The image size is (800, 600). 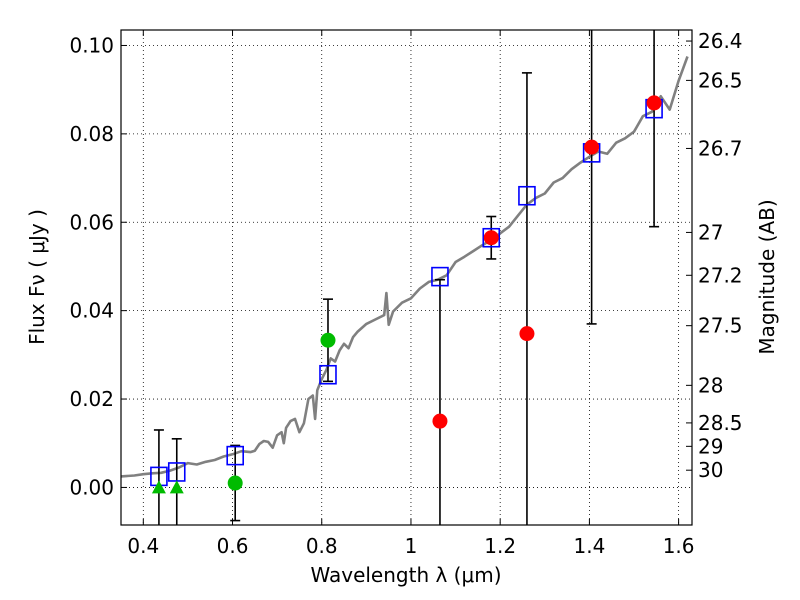 What do you see at coordinates (91, 222) in the screenshot?
I see `y-tick-label: 0.06` at bounding box center [91, 222].